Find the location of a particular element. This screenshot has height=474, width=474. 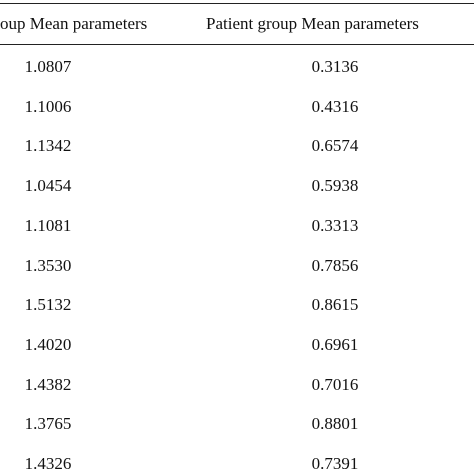

table-cell: 0.7391 is located at coordinates (335, 463).